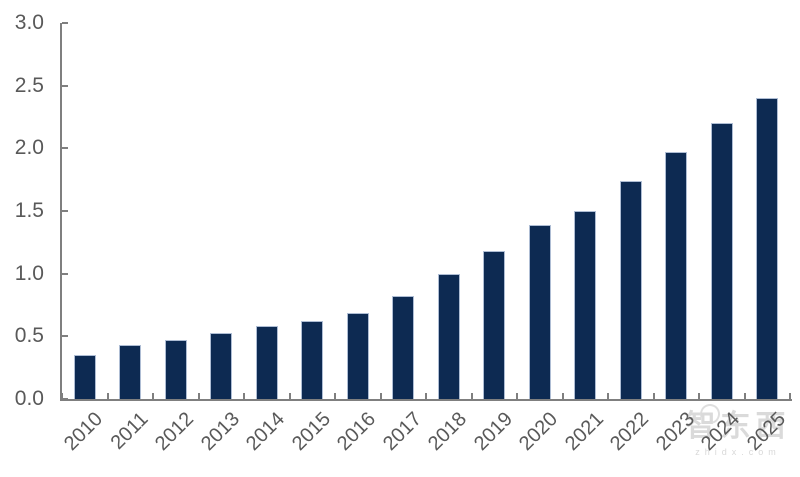  I want to click on y-axis-line, so click(61, 212).